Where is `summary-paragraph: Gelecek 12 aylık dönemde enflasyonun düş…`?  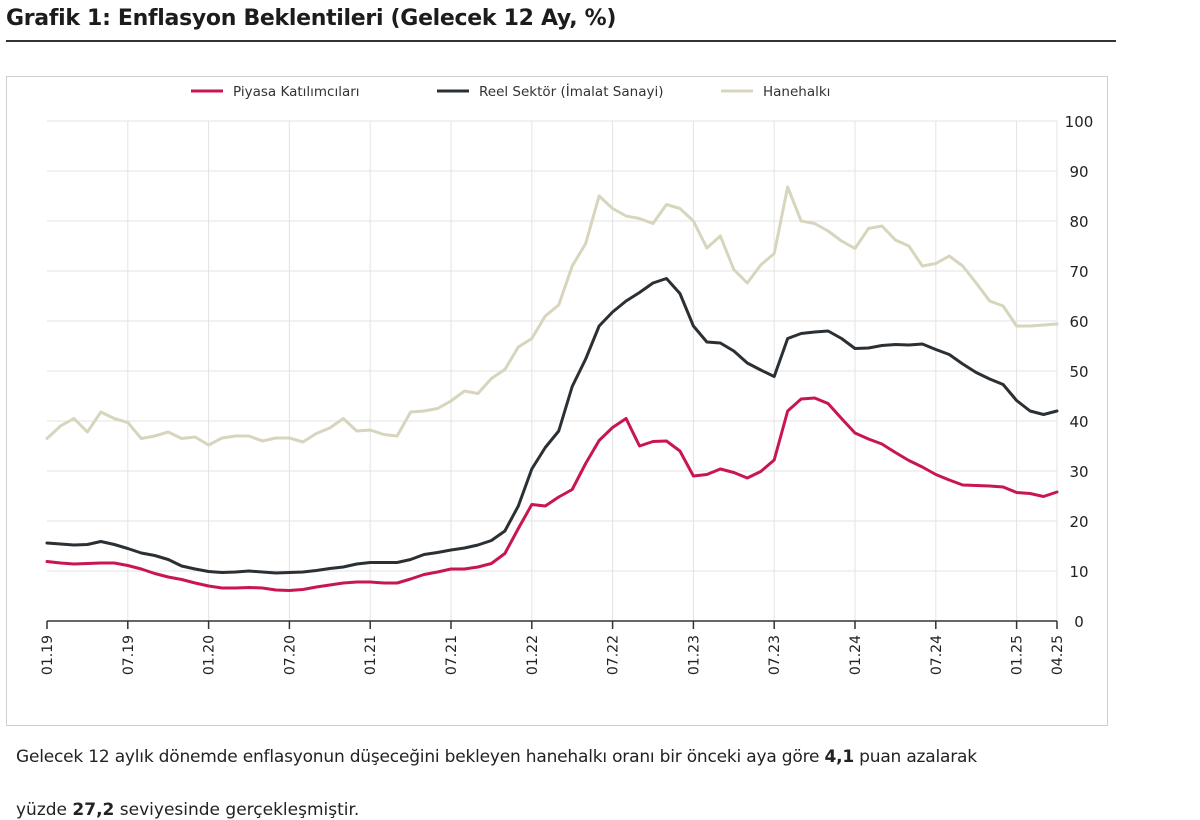
summary-paragraph: Gelecek 12 aylık dönemde enflasyonun düş… is located at coordinates (608, 757).